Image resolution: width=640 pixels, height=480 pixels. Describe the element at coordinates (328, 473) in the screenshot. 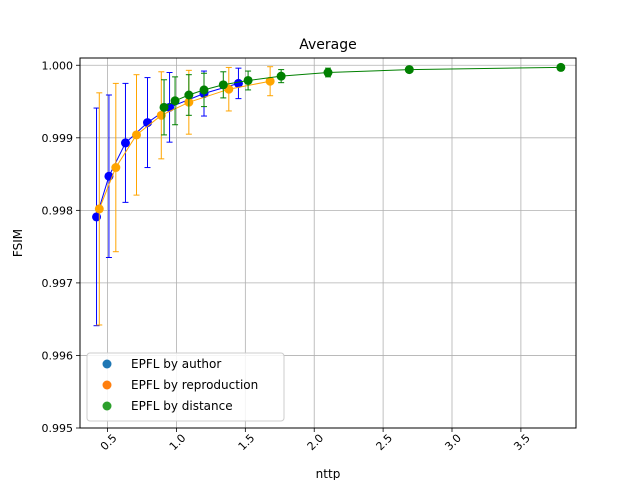

I see `x-axis-label: nttp` at that location.